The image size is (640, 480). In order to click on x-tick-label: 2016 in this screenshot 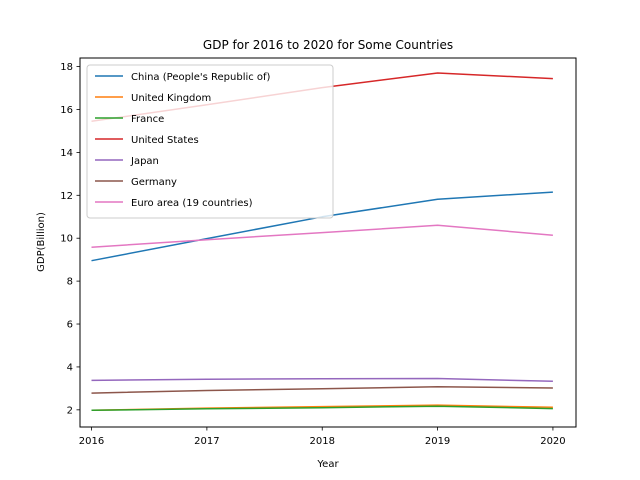, I will do `click(91, 441)`.